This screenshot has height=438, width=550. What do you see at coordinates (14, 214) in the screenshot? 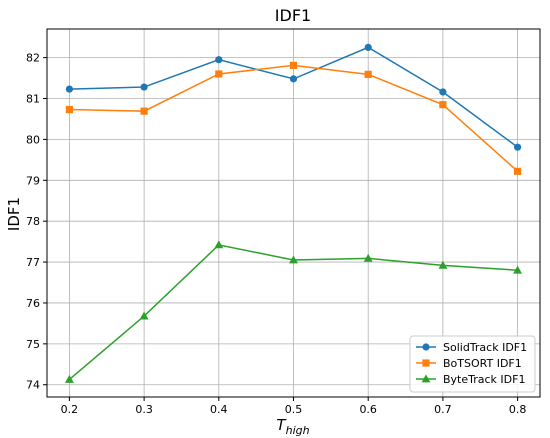
I see `y-axis-title: IDF1` at bounding box center [14, 214].